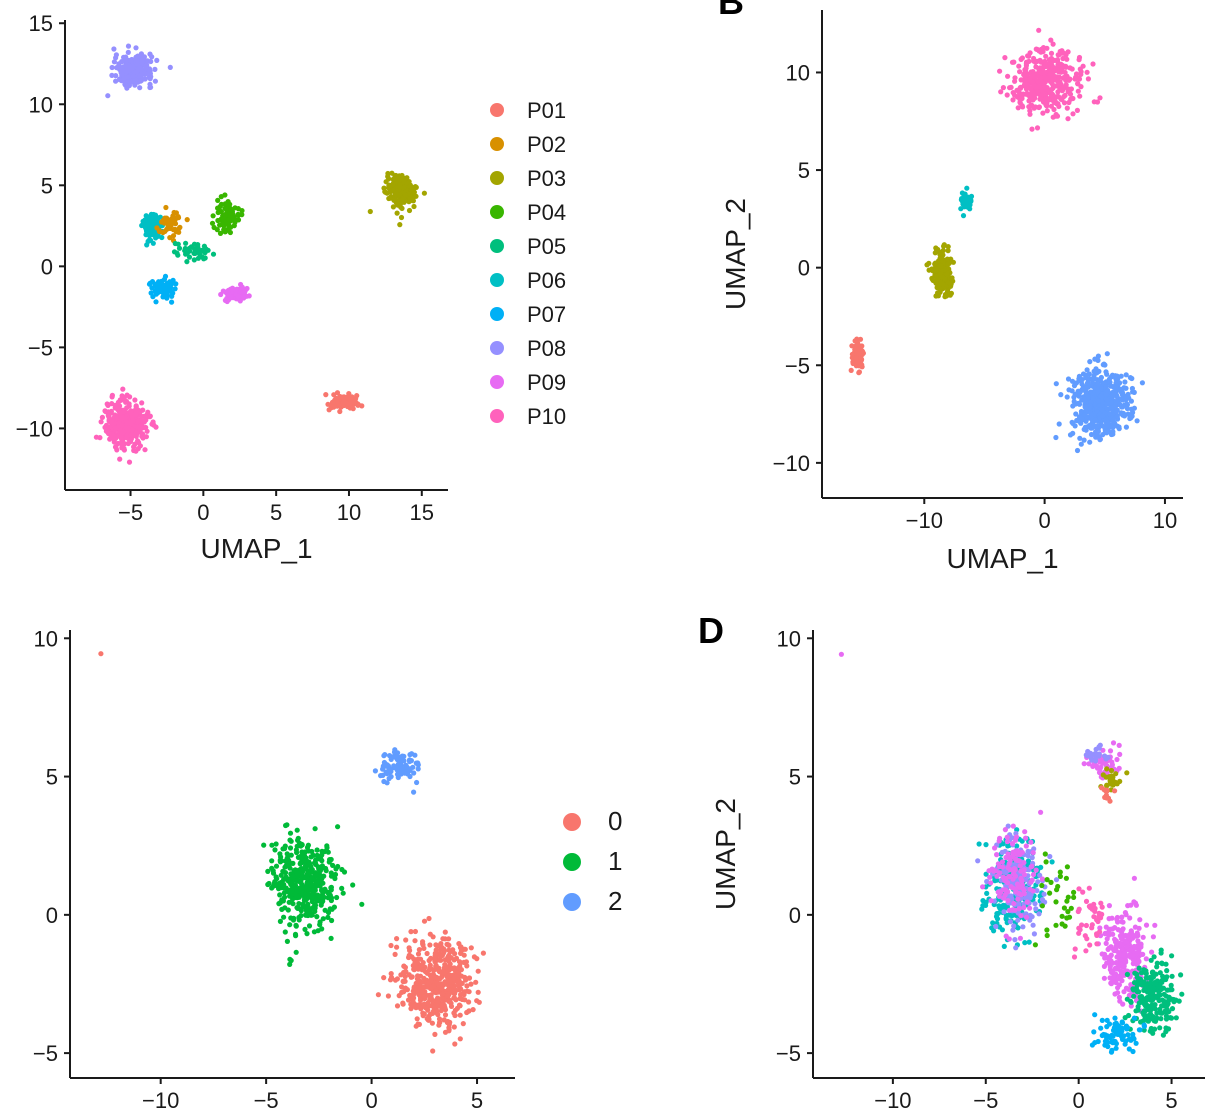 This screenshot has width=1218, height=1118. I want to click on x-tick-label: −10, so click(924, 520).